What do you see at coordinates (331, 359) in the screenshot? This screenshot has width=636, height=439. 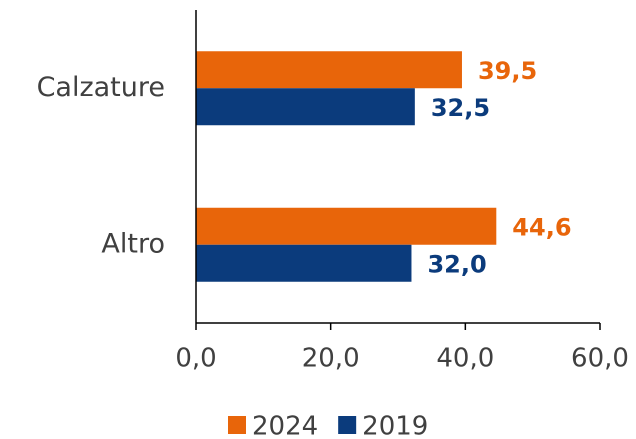 I see `x-tick-label: 20,0` at bounding box center [331, 359].